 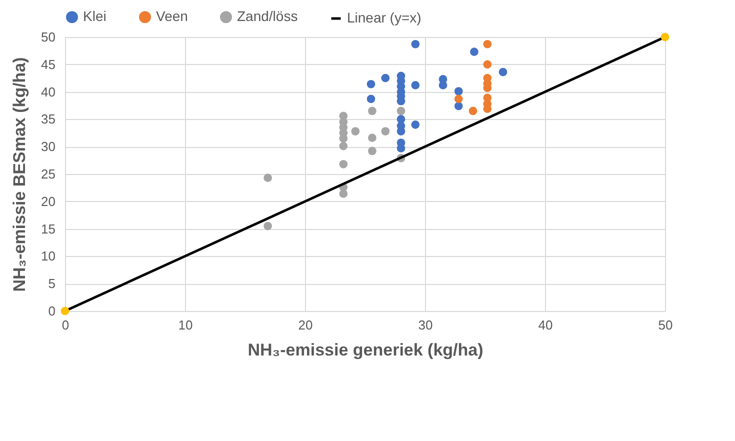 What do you see at coordinates (384, 18) in the screenshot?
I see `legend-label: Linear (y=x)` at bounding box center [384, 18].